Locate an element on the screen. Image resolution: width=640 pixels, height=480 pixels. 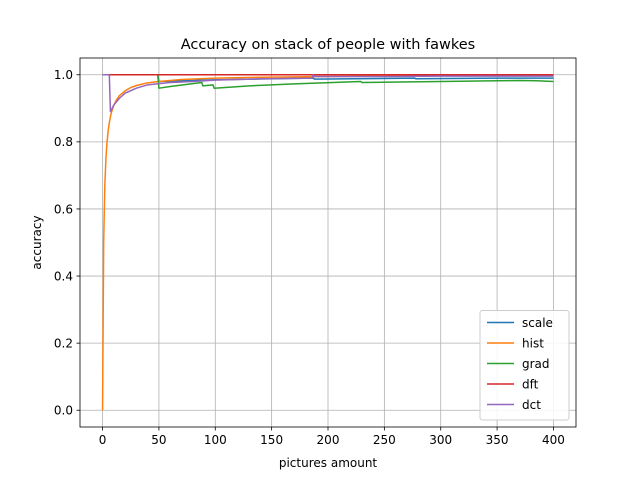
x-tick-label: 400 is located at coordinates (553, 440).